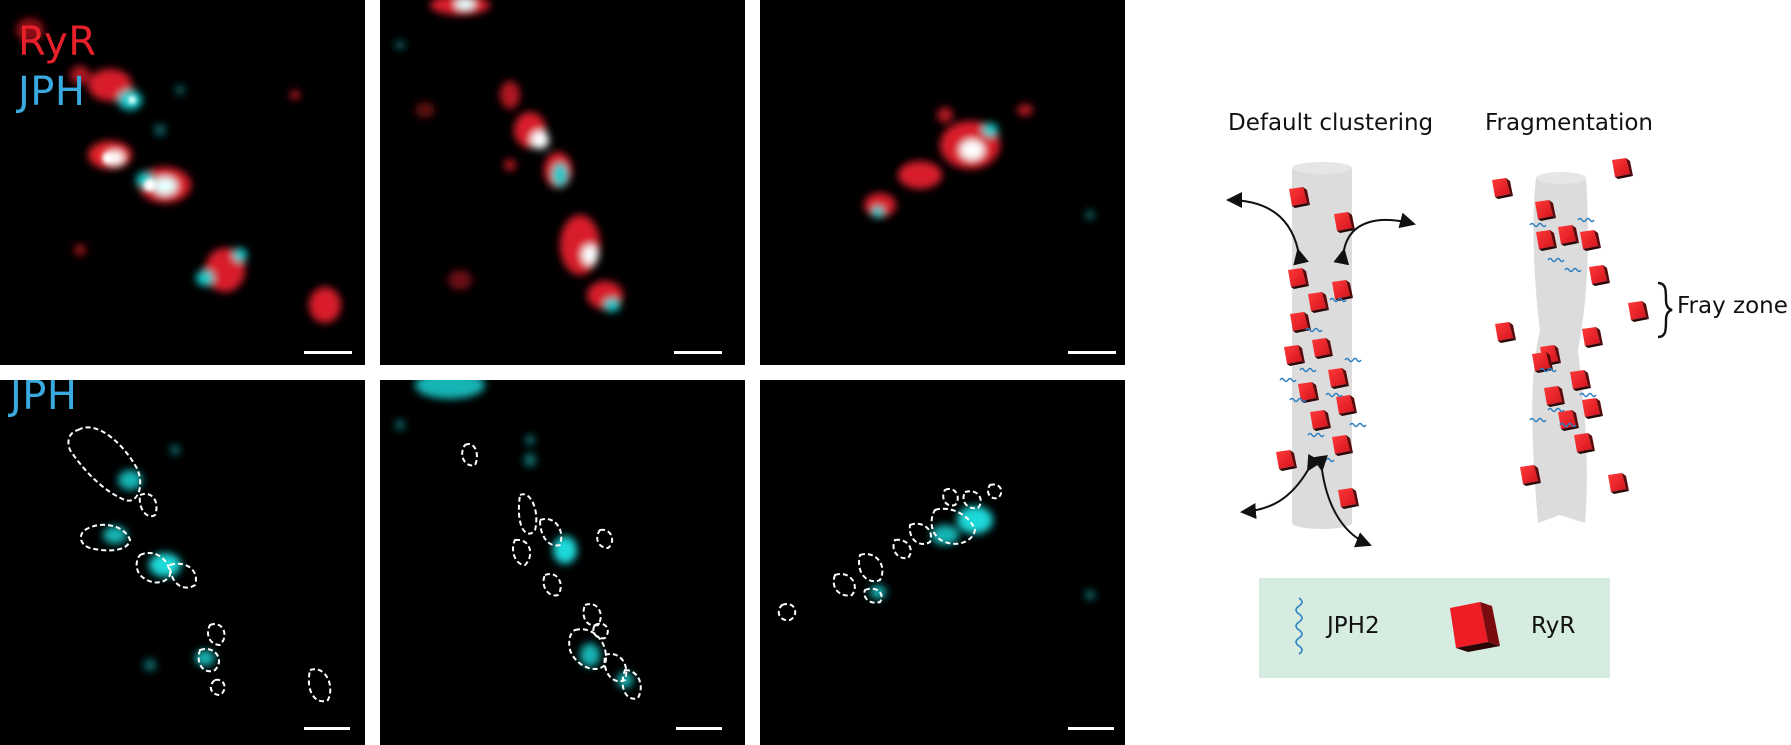 The width and height of the screenshot is (1791, 745). Describe the element at coordinates (1449, 353) in the screenshot. I see `schematic-diagram` at that location.